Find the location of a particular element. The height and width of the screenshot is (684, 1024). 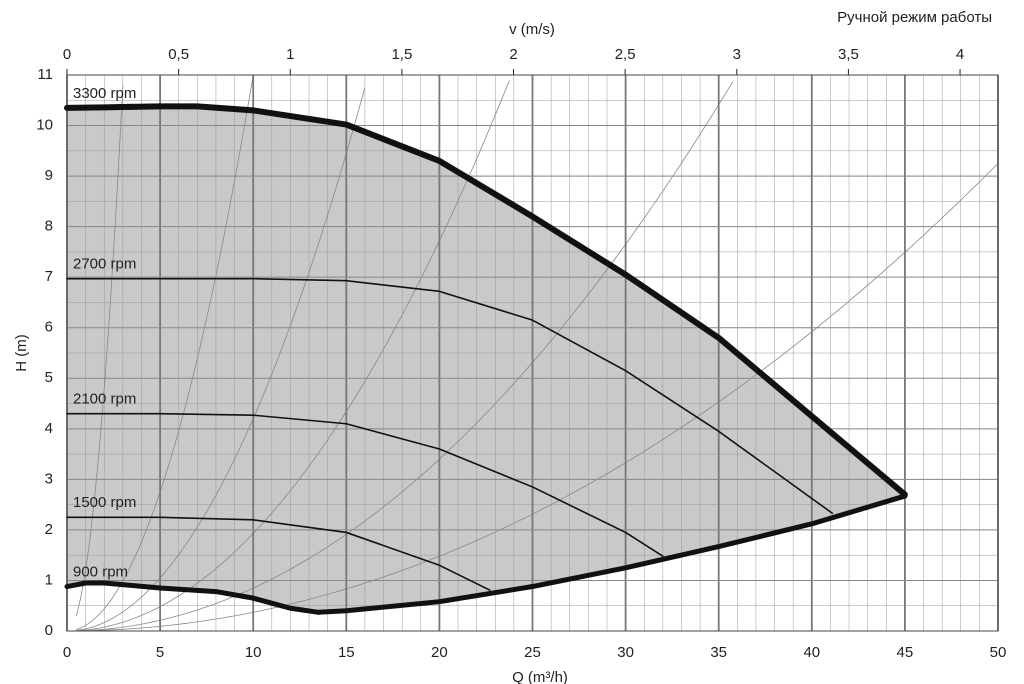

x-tick-label: 45 is located at coordinates (905, 652).